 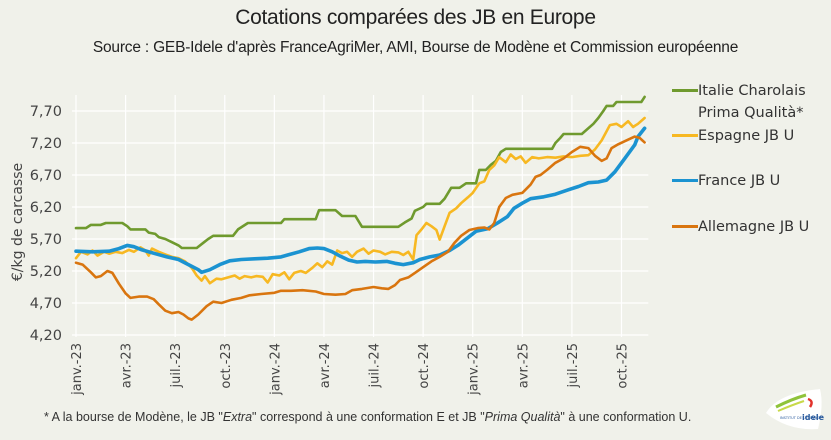 I want to click on y-tick-label: 5,70, so click(x=46, y=240).